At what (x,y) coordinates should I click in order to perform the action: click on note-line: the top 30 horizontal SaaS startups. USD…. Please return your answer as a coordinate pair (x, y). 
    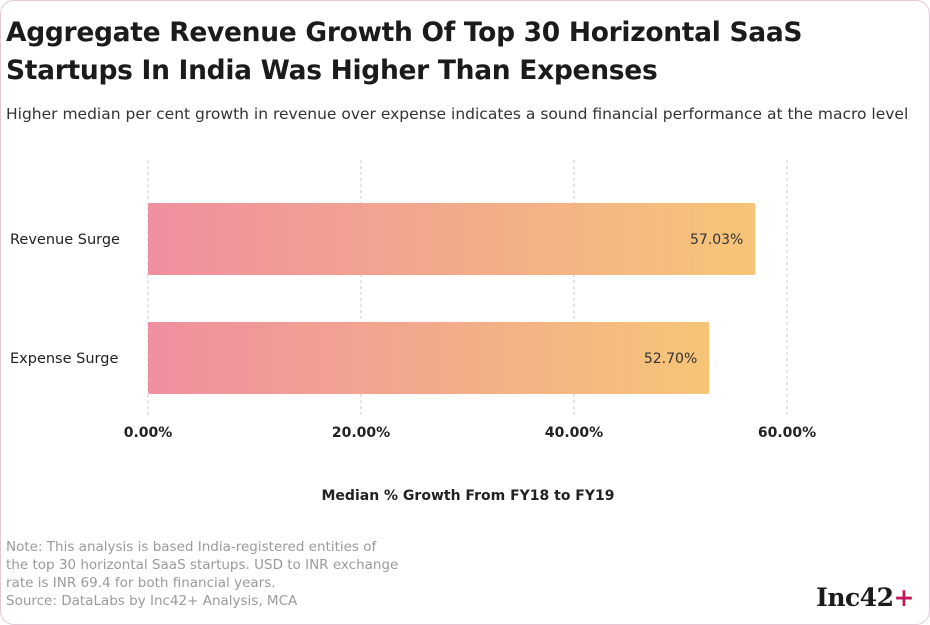
    Looking at the image, I should click on (202, 565).